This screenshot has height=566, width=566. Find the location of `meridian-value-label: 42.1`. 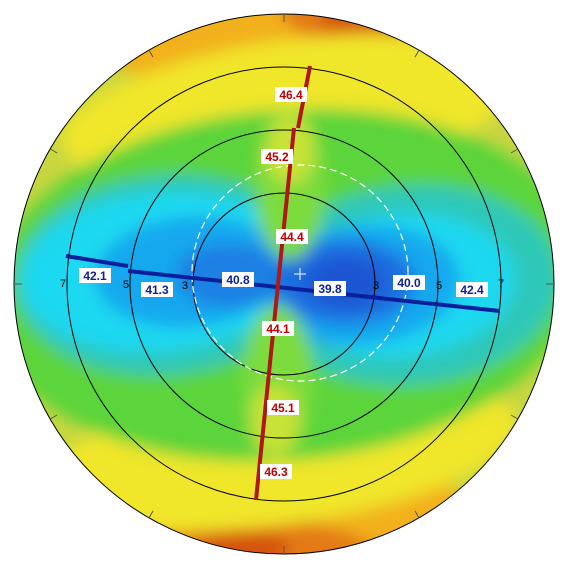

meridian-value-label: 42.1 is located at coordinates (95, 275).